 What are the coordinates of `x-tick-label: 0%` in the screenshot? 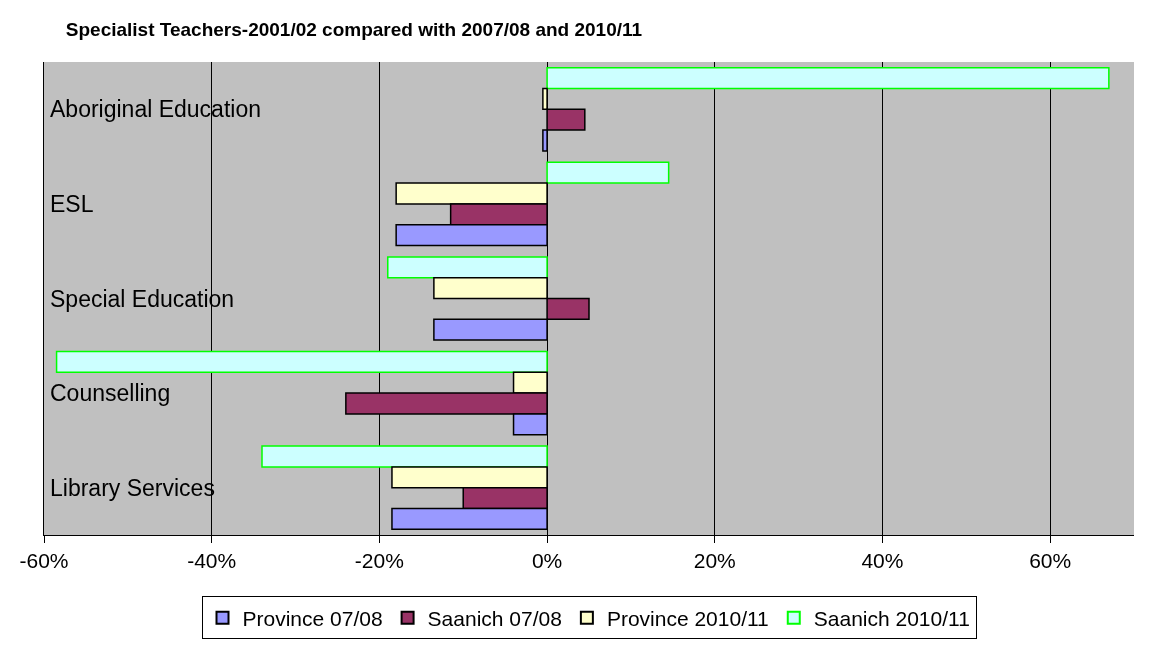 It's located at (547, 561).